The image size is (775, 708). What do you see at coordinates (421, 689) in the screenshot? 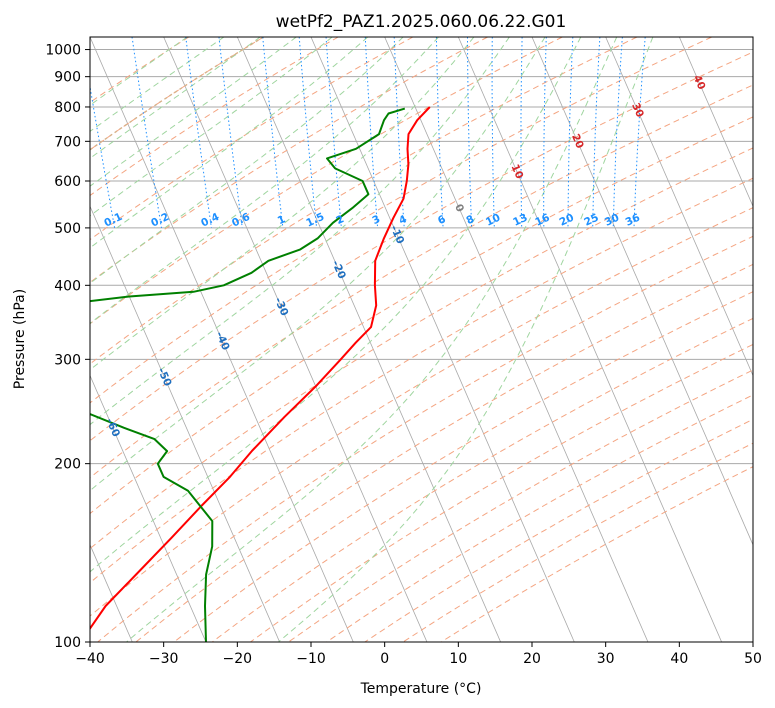
I see `x-axis-label: Temperature (°C)` at bounding box center [421, 689].